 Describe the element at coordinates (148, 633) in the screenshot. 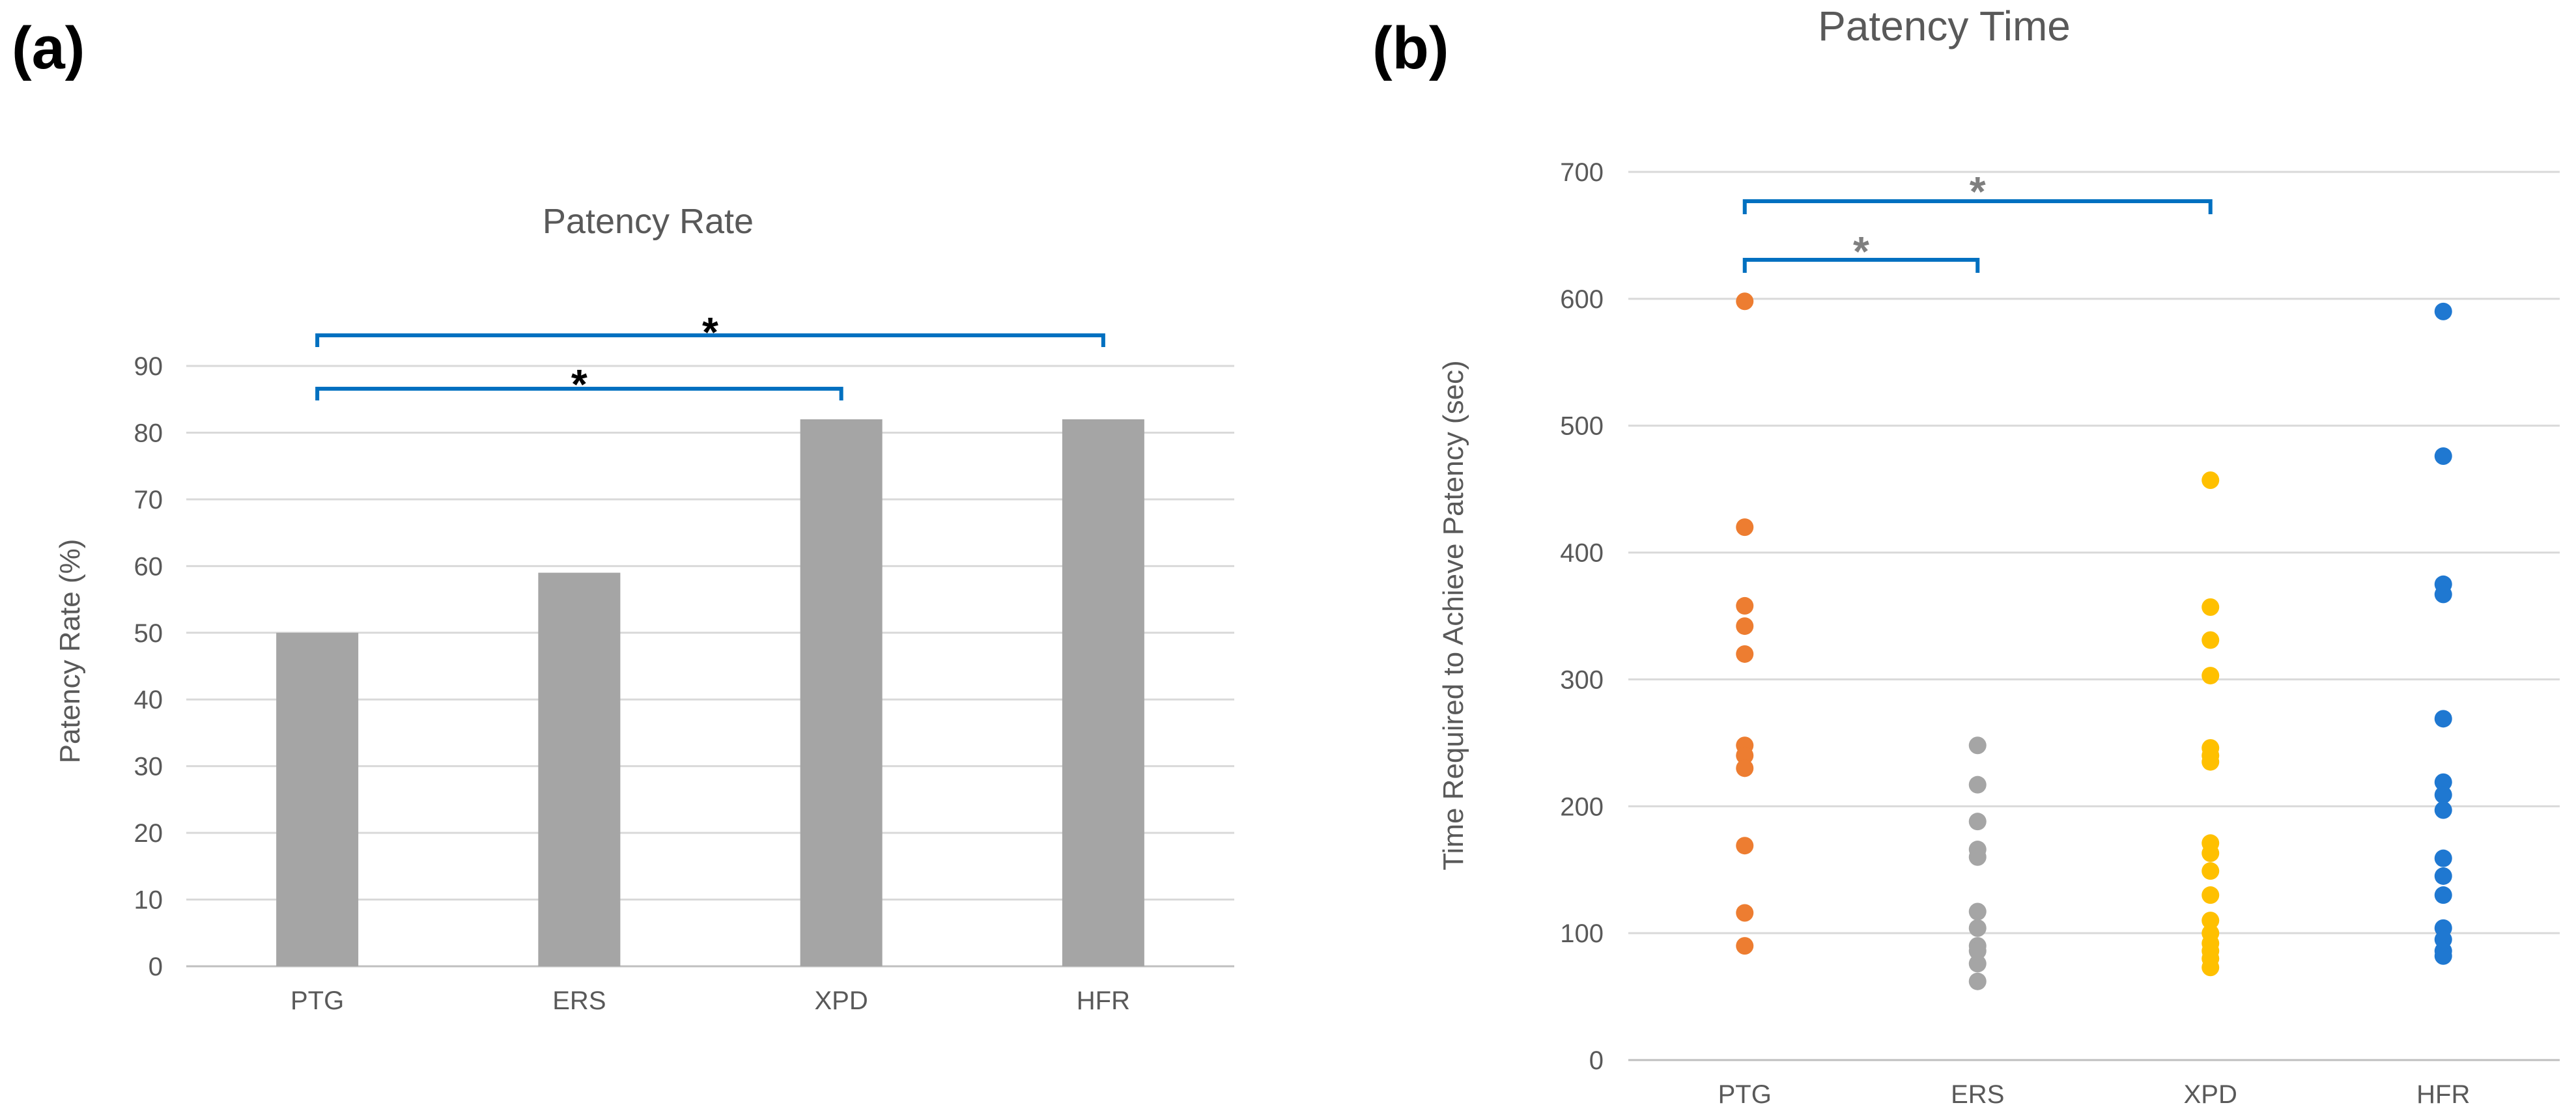

I see `y-tick-label: 50` at that location.